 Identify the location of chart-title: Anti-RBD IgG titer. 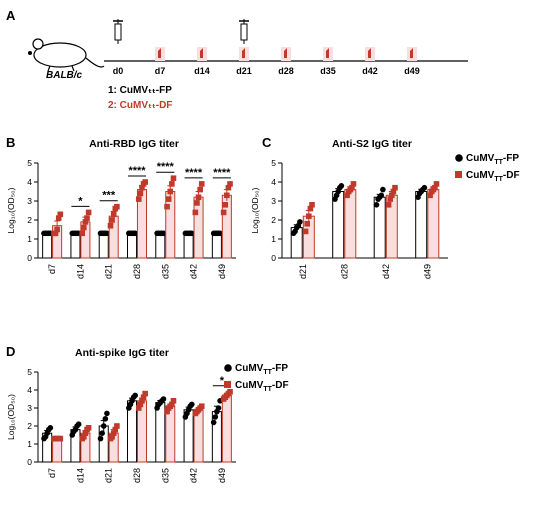
(134, 144).